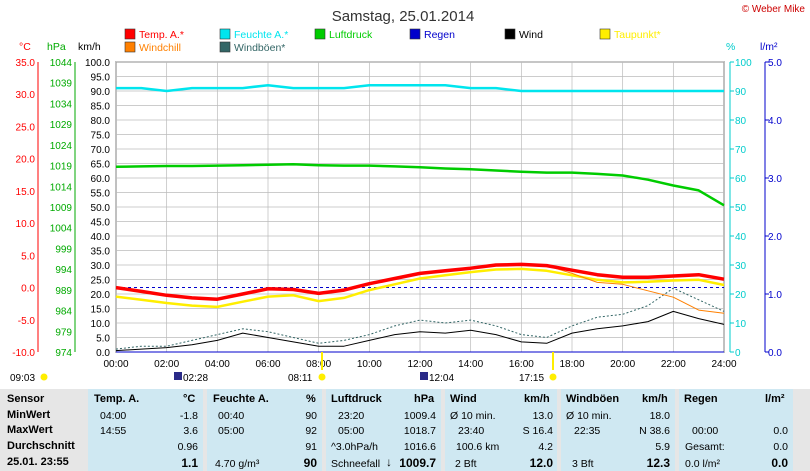  I want to click on wind-avg10-value: 13.0, so click(542, 416).